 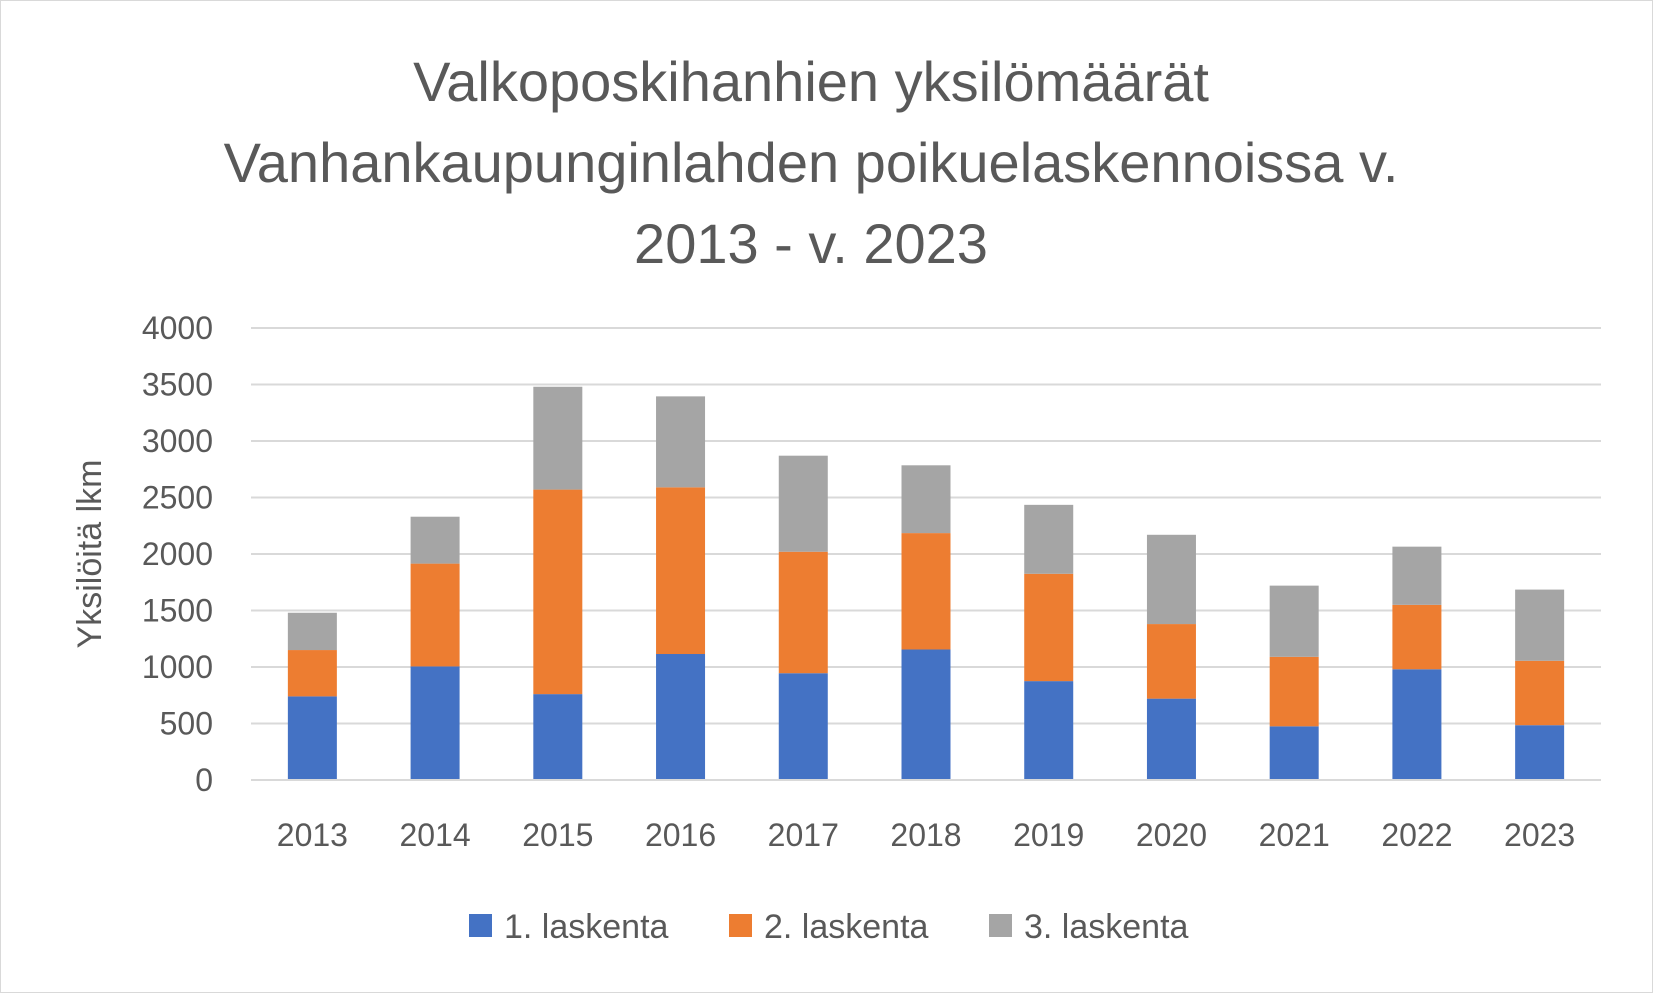 What do you see at coordinates (1048, 835) in the screenshot?
I see `x-tick-label: 2019` at bounding box center [1048, 835].